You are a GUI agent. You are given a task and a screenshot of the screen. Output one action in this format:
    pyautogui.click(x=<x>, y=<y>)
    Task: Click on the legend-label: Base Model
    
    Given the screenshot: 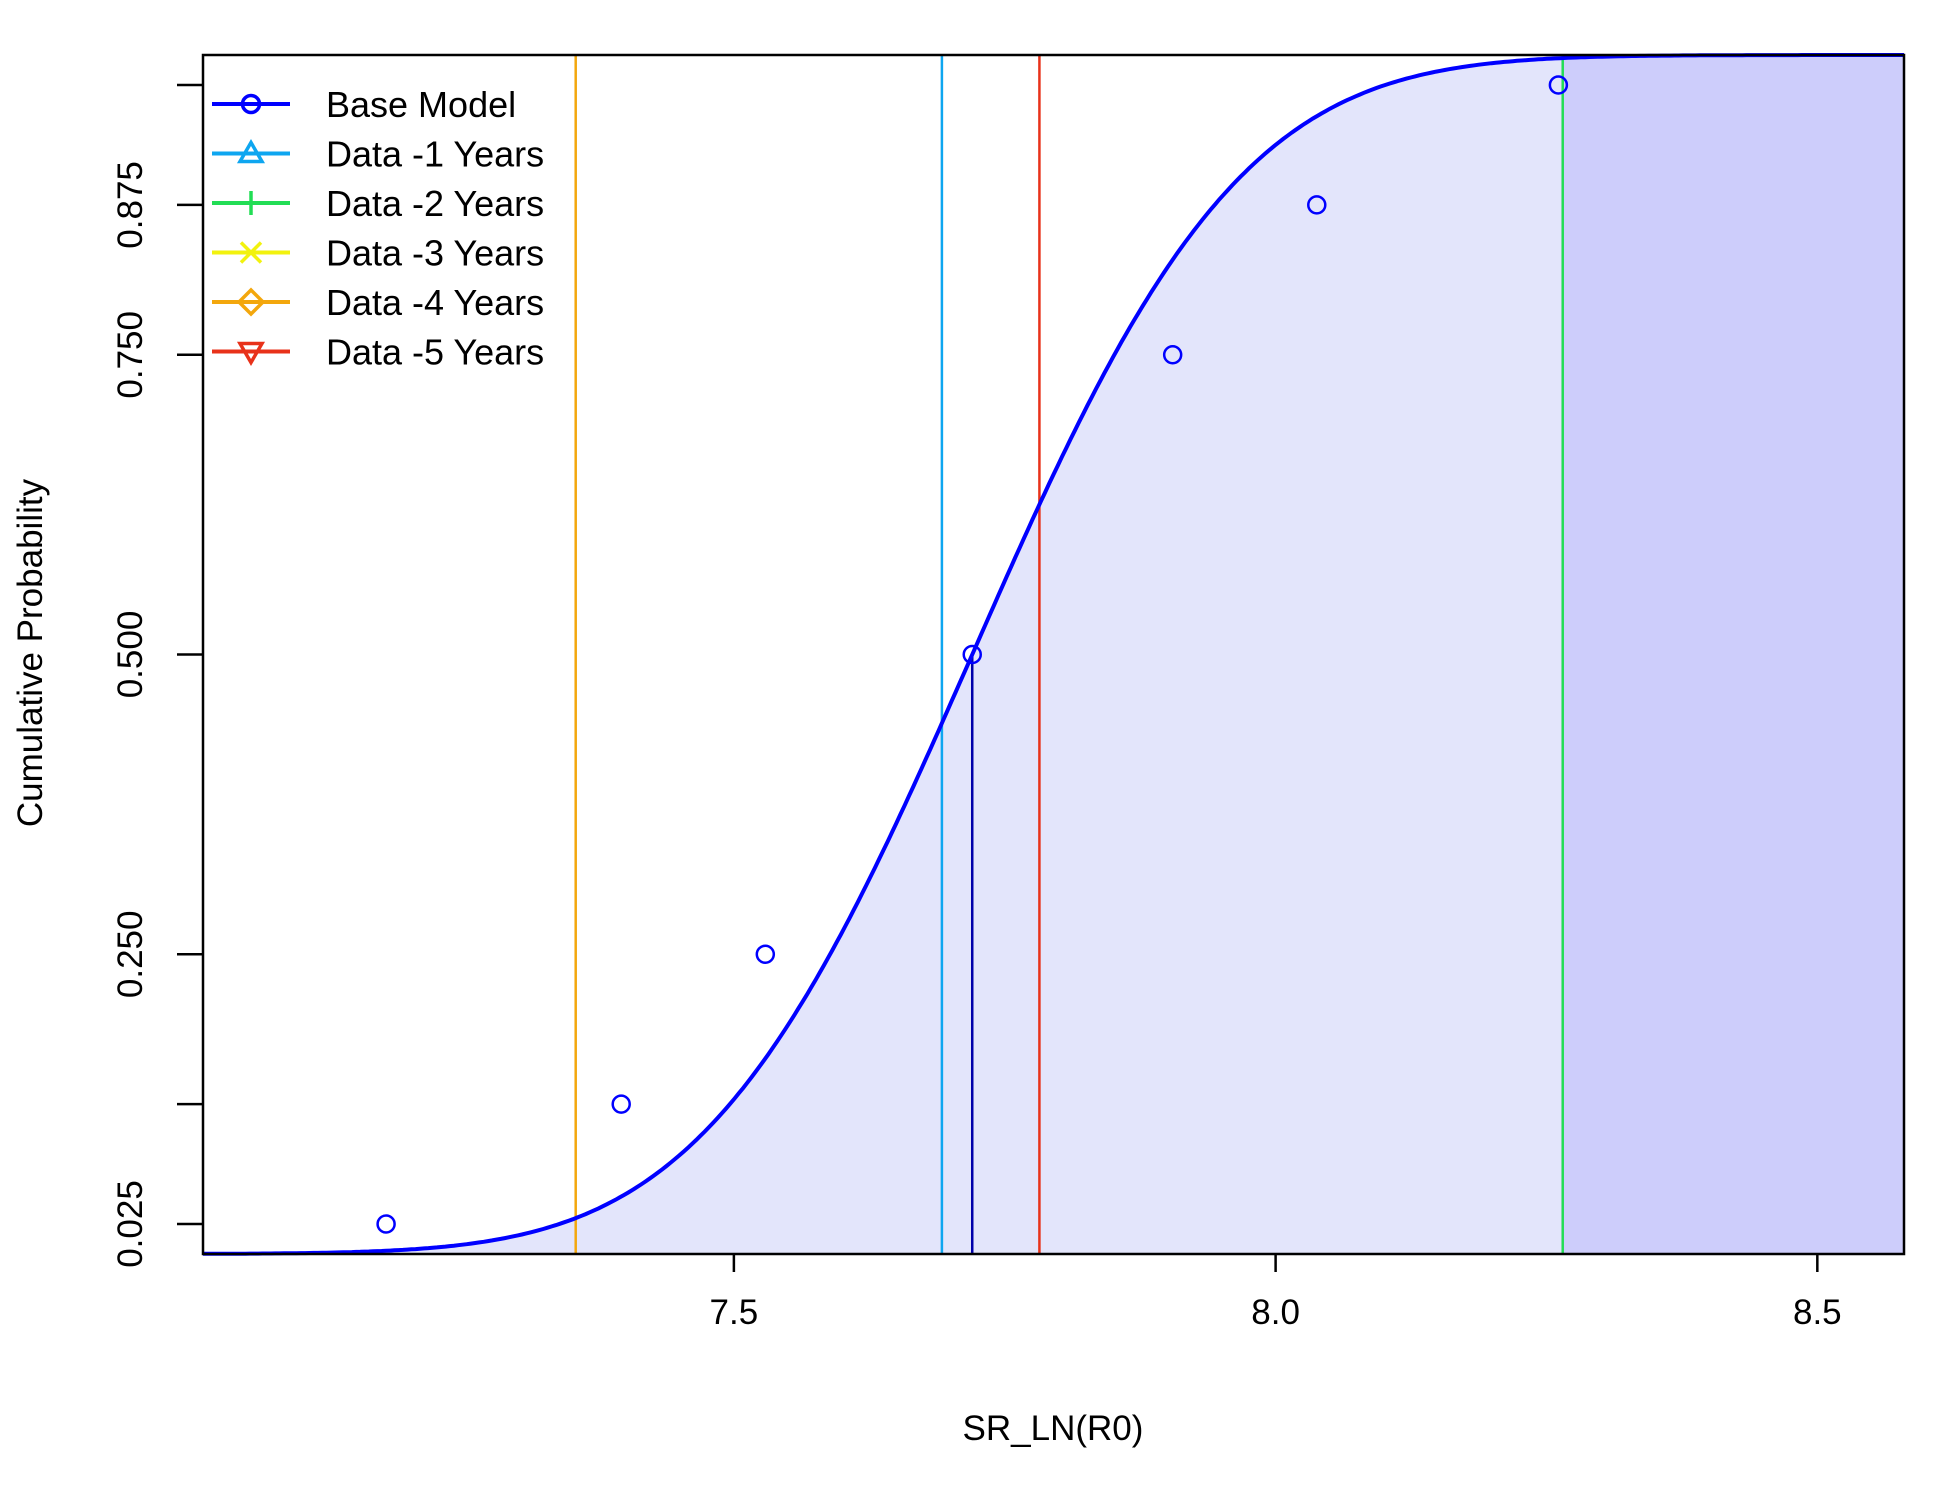 What is the action you would take?
    pyautogui.click(x=421, y=104)
    